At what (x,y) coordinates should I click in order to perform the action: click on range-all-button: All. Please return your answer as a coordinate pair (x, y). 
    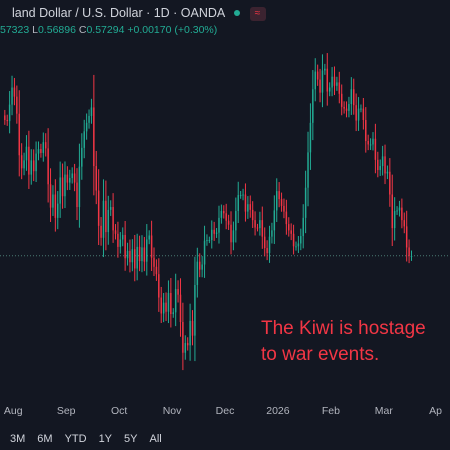
    Looking at the image, I should click on (155, 439).